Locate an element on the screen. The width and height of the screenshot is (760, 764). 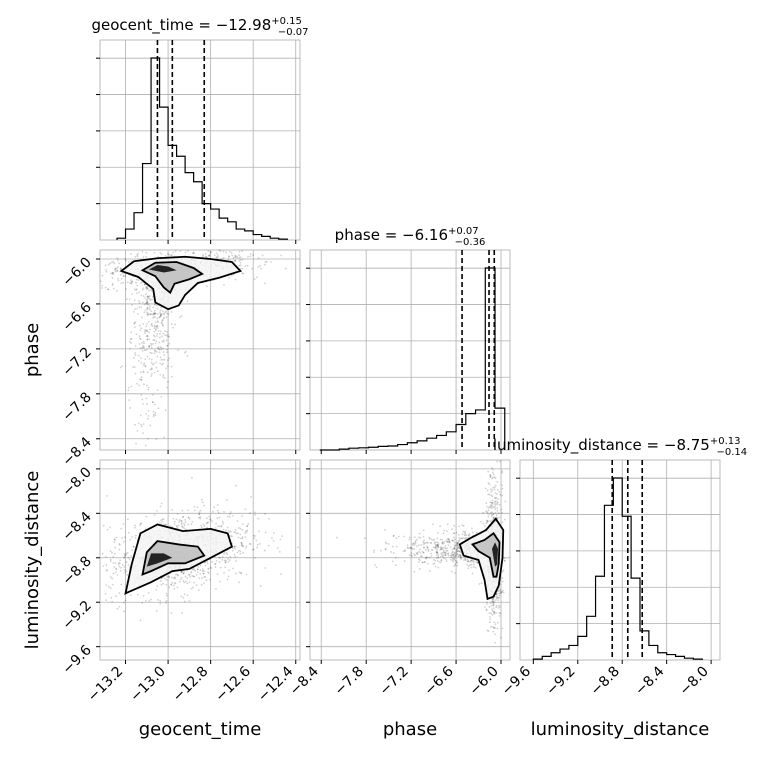
panel-frame-geocent_time-vs-phase is located at coordinates (200, 350).